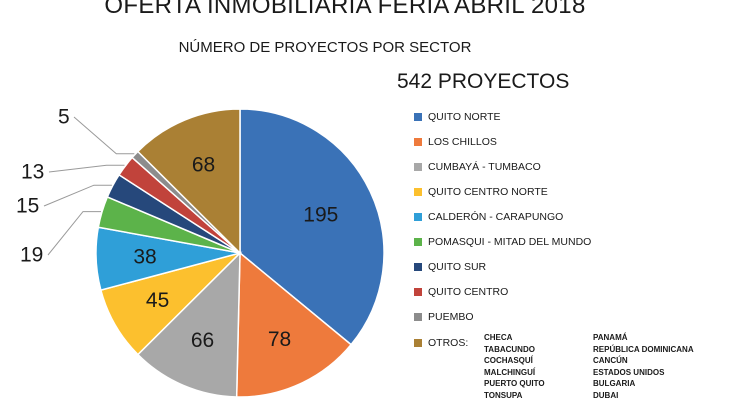 The image size is (750, 401). What do you see at coordinates (64, 117) in the screenshot?
I see `data-label-puembo: 5` at bounding box center [64, 117].